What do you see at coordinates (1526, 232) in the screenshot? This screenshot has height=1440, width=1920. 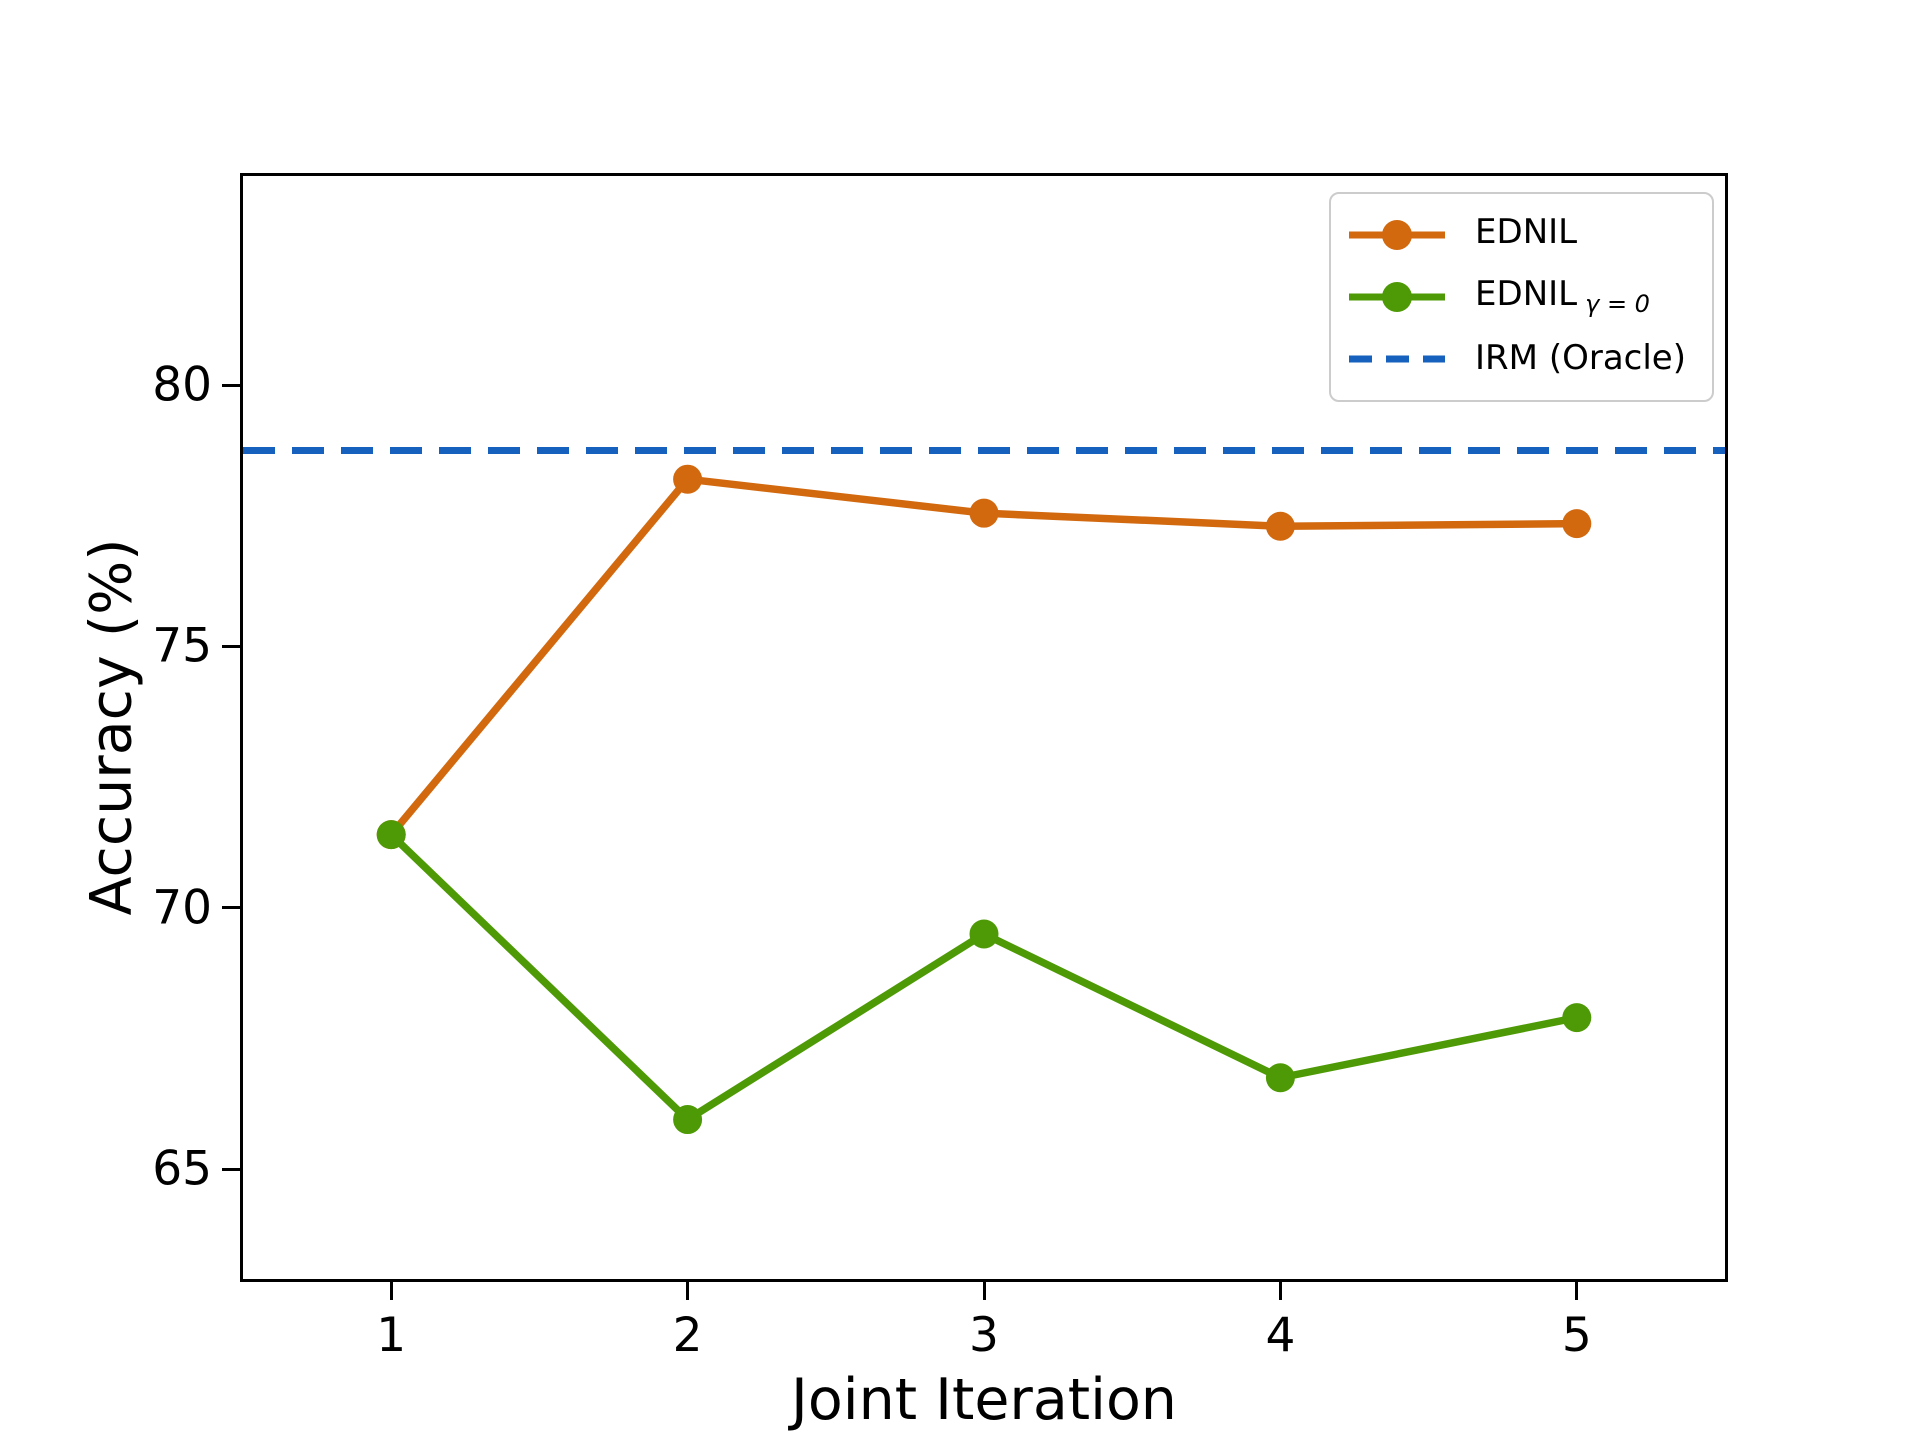 I see `legend-label: EDNIL` at bounding box center [1526, 232].